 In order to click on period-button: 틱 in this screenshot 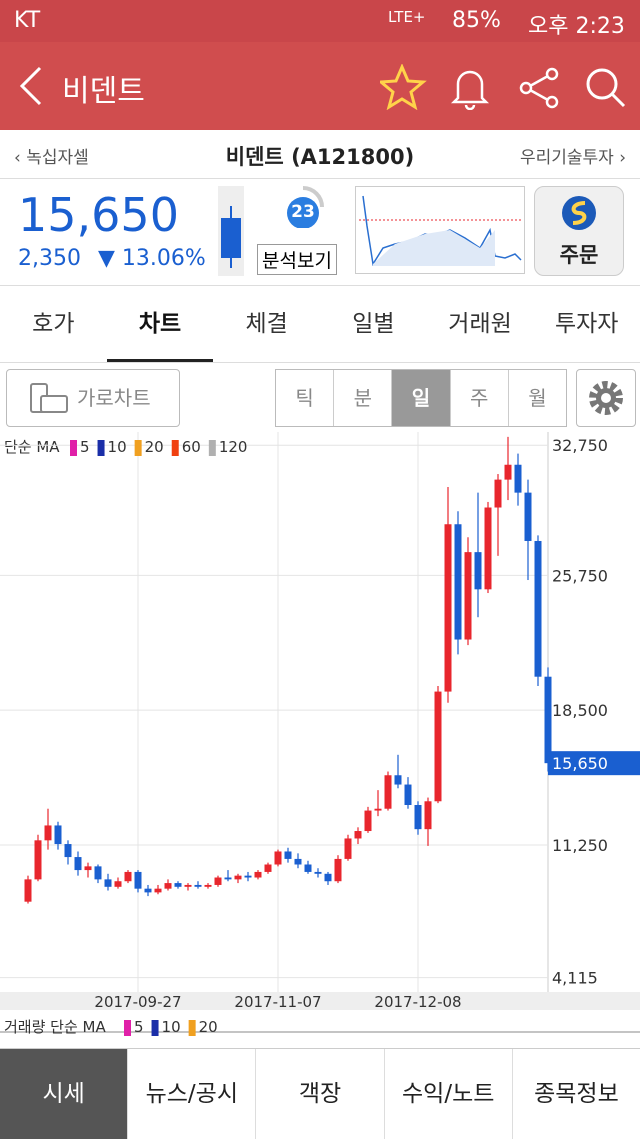, I will do `click(304, 398)`.